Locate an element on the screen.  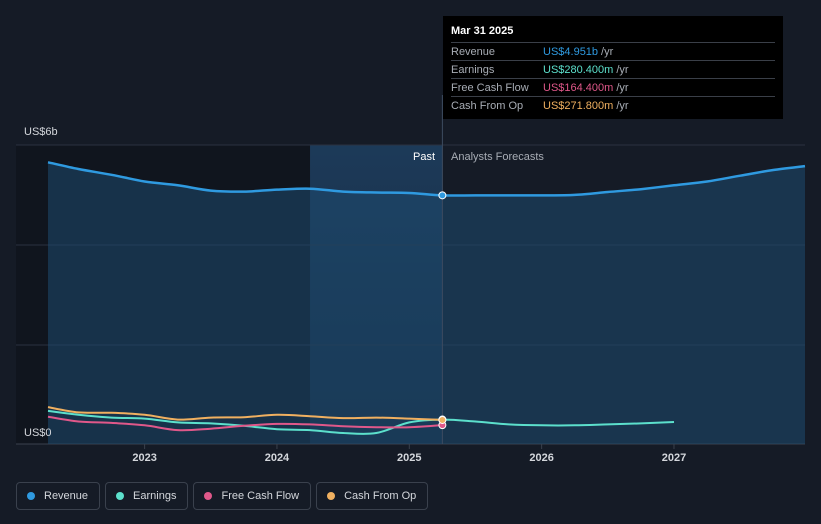
x-tick-label: 2025 is located at coordinates (409, 458).